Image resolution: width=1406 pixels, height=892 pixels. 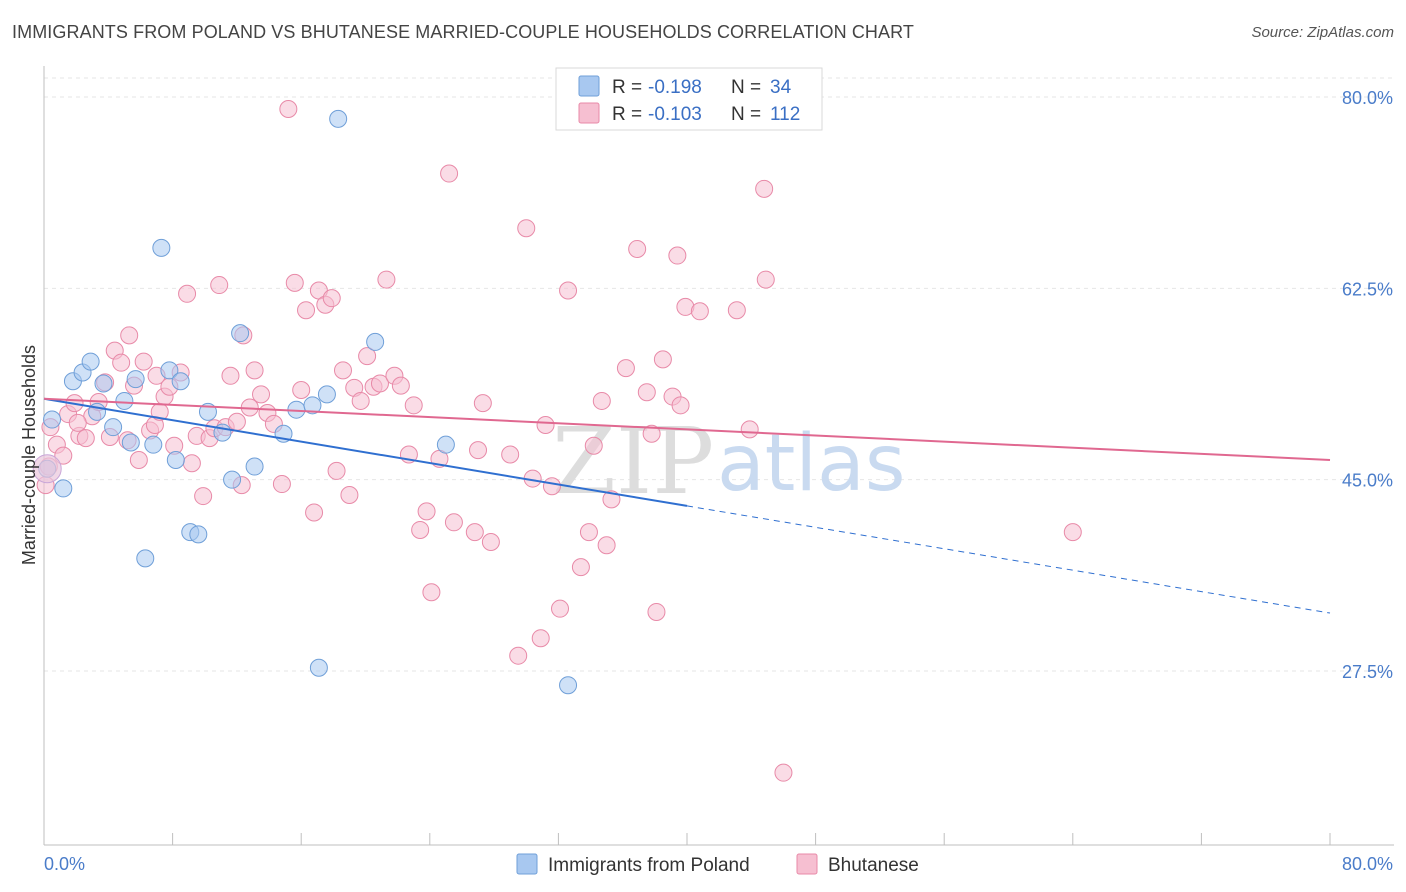 I want to click on bottom-legend-swatch-bhutanese, so click(x=807, y=864).